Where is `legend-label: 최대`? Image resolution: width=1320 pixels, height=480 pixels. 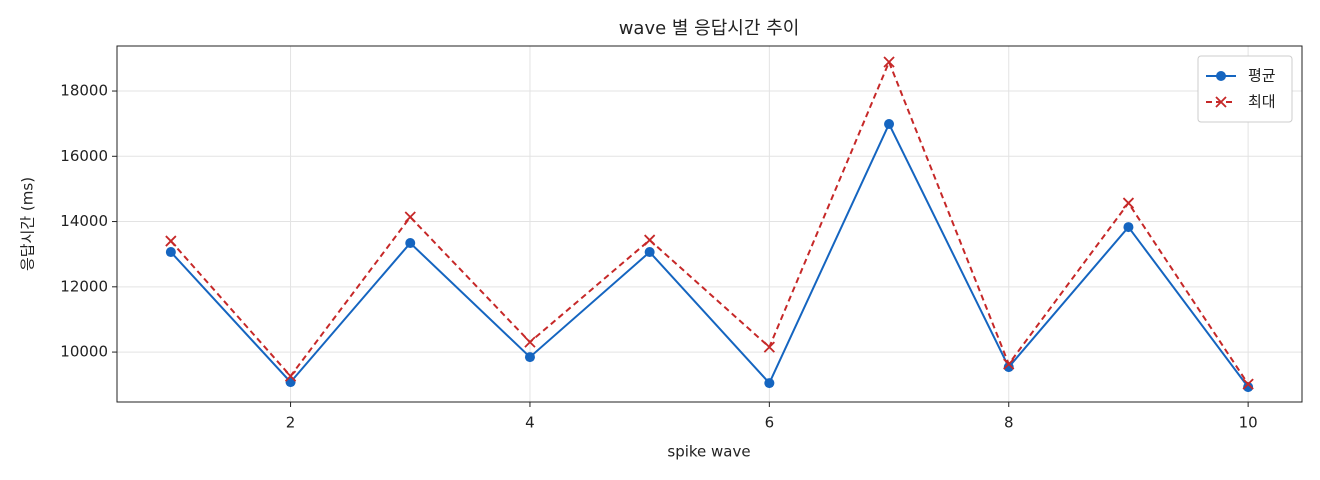
legend-label: 최대 is located at coordinates (1262, 102).